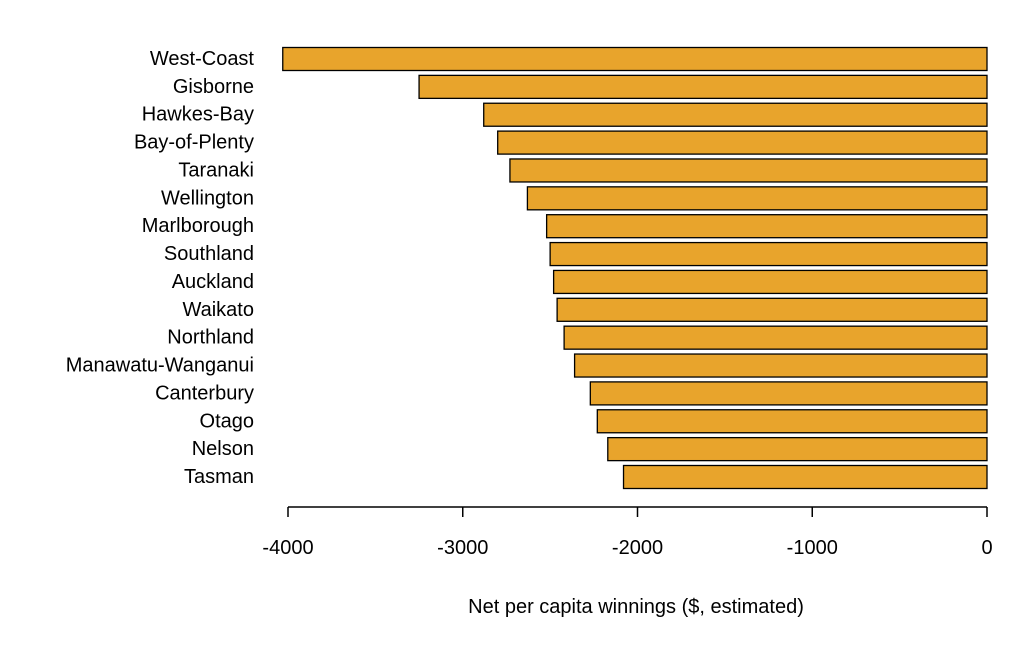 Image resolution: width=1024 pixels, height=649 pixels. Describe the element at coordinates (207, 198) in the screenshot. I see `category-label: Wellington` at that location.